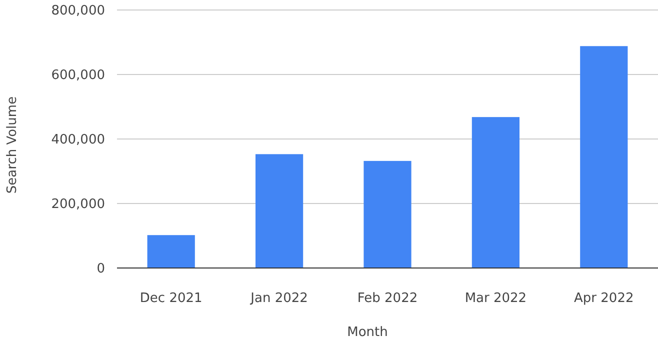 This screenshot has width=658, height=342. What do you see at coordinates (171, 298) in the screenshot?
I see `x-tick-label: Dec 2021` at bounding box center [171, 298].